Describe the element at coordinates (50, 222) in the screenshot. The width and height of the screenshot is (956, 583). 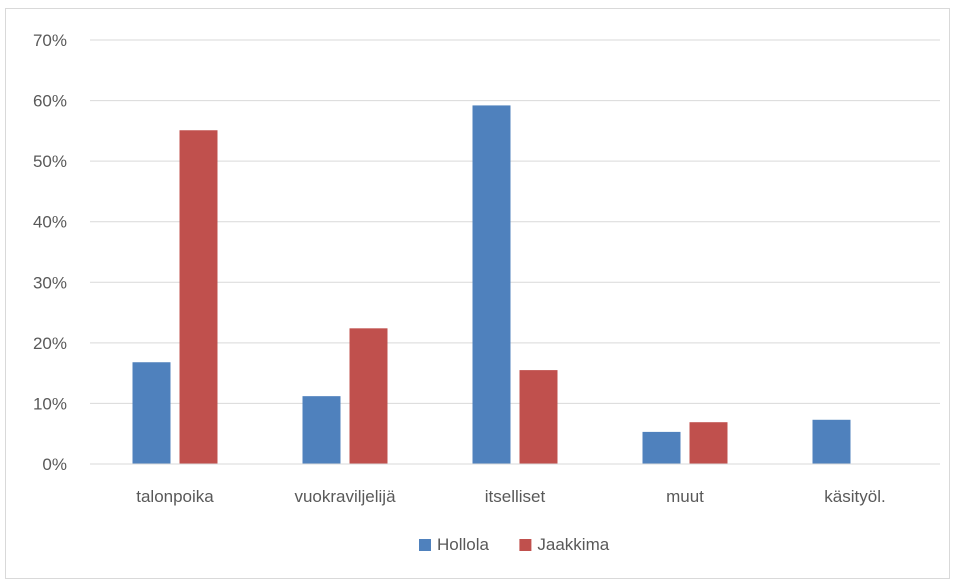
I see `y-tick-label: 40%` at that location.